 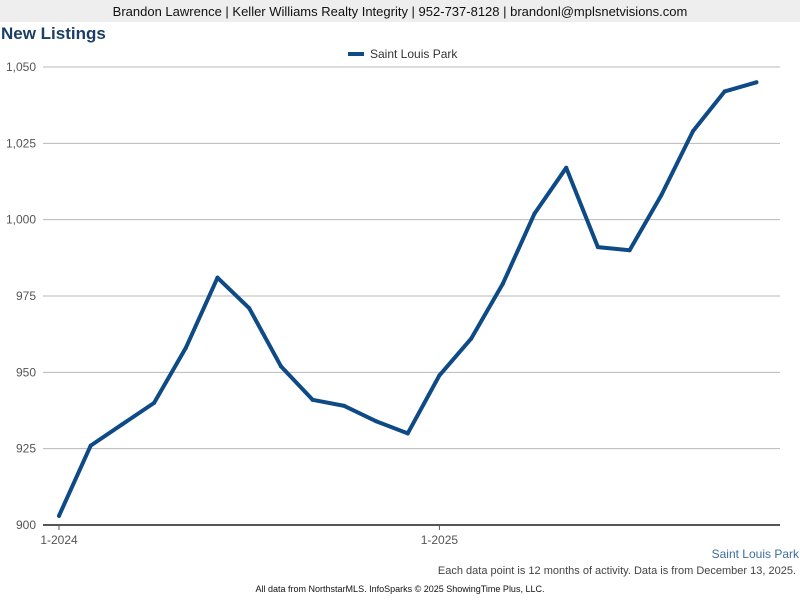 What do you see at coordinates (21, 67) in the screenshot?
I see `y-tick-label: 1,050` at bounding box center [21, 67].